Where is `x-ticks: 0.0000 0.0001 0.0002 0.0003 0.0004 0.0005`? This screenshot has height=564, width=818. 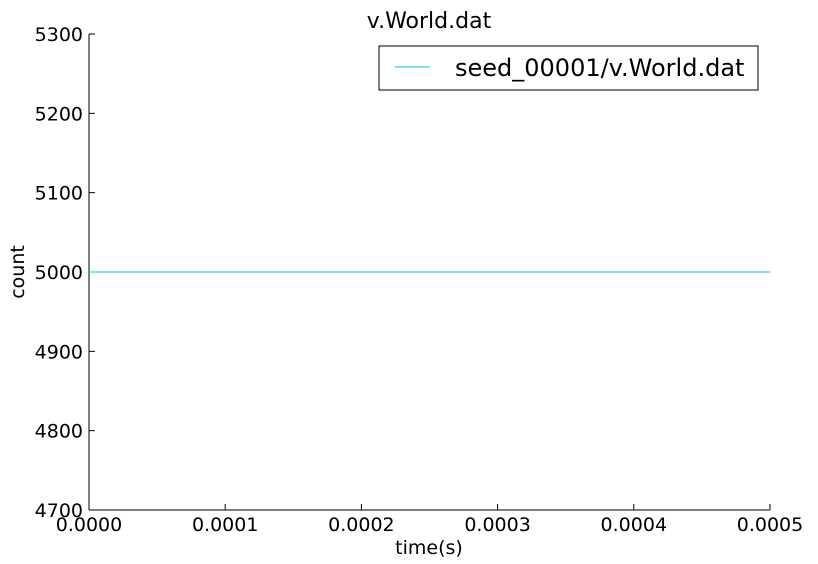 x-ticks: 0.0000 0.0001 0.0002 0.0003 0.0004 0.0005 is located at coordinates (429, 520).